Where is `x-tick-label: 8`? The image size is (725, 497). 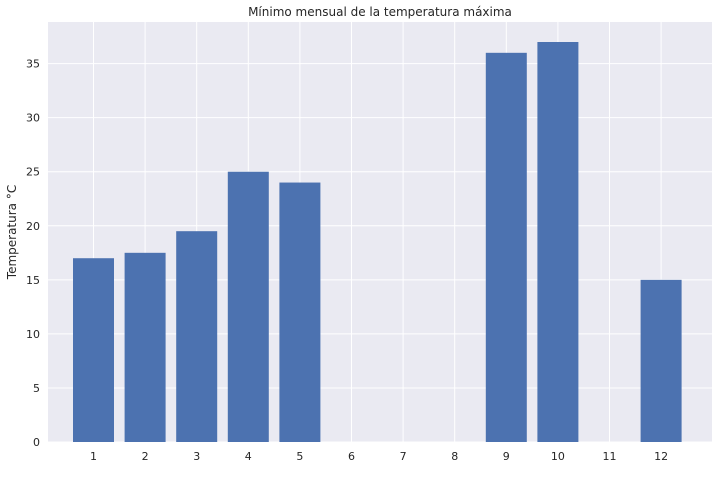
x-tick-label: 8 is located at coordinates (454, 456).